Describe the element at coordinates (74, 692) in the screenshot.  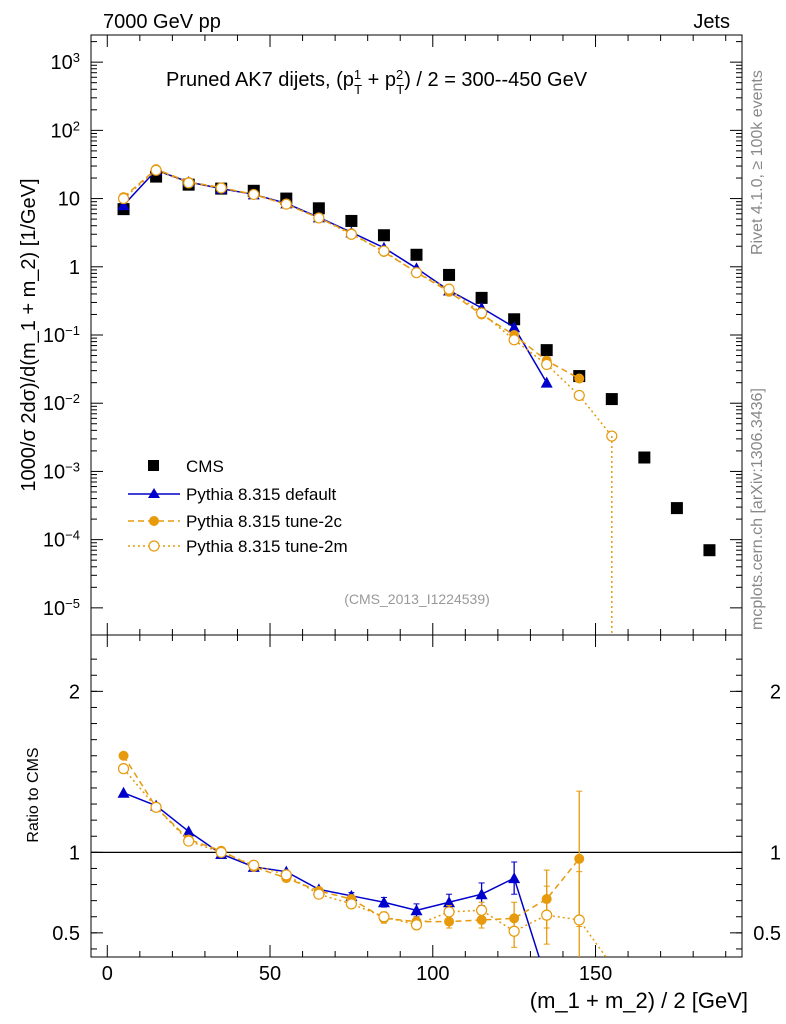
I see `ratio-ytick-label-2: 2` at that location.